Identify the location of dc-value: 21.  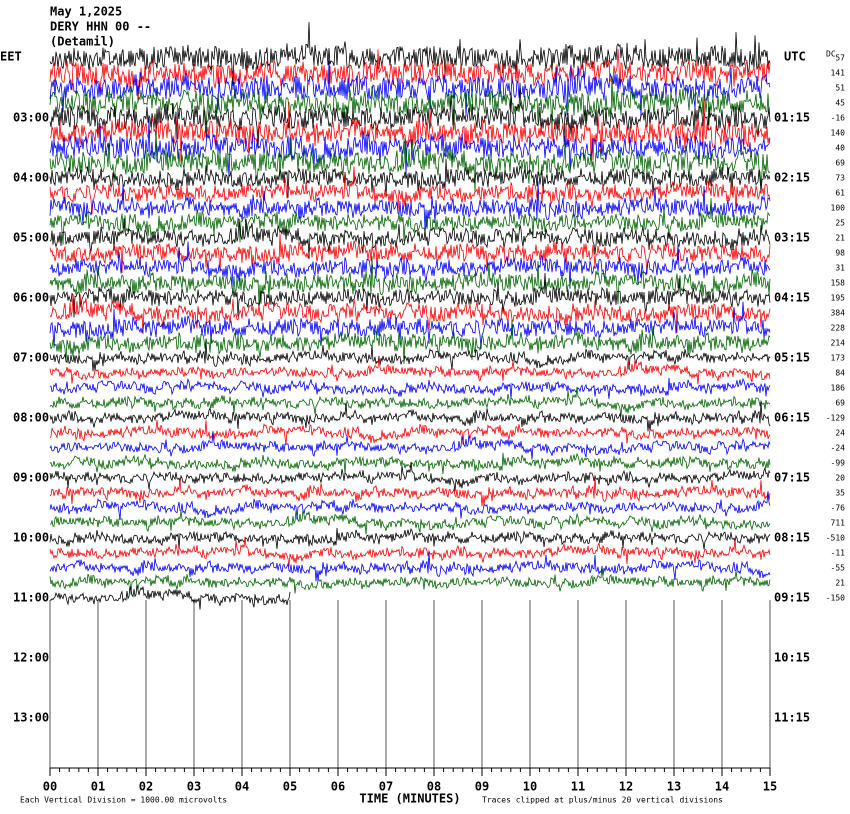
(840, 583).